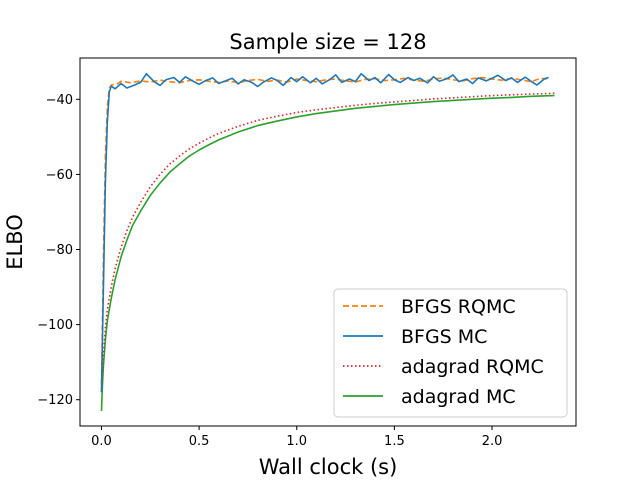 This screenshot has width=640, height=480. What do you see at coordinates (328, 467) in the screenshot?
I see `x-axis-label: Wall clock (s)` at bounding box center [328, 467].